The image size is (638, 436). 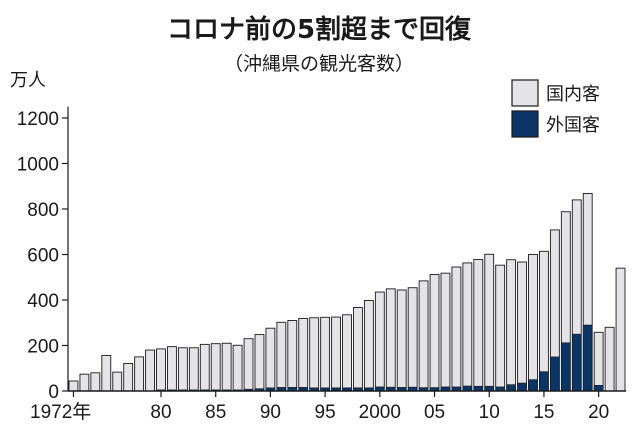 What do you see at coordinates (522, 326) in the screenshot?
I see `bar-domestic-2013` at bounding box center [522, 326].